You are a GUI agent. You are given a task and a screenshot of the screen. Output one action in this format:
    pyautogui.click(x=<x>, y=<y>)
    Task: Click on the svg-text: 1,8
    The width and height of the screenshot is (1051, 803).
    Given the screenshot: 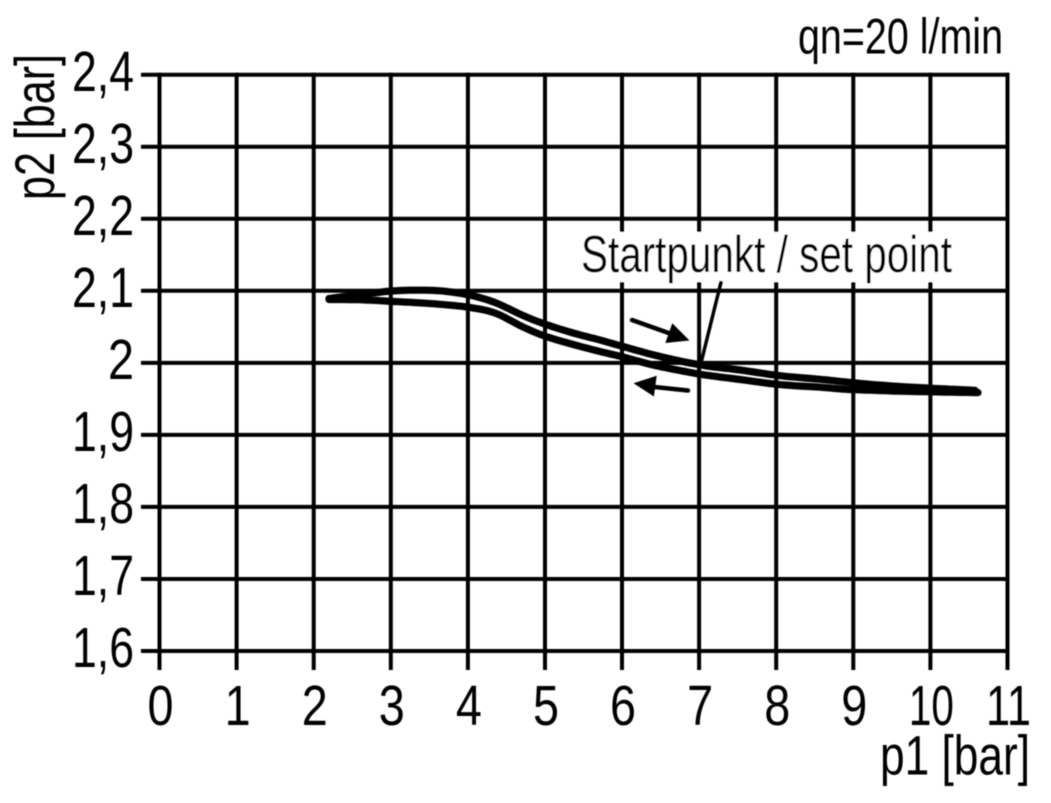 What is the action you would take?
    pyautogui.click(x=103, y=504)
    